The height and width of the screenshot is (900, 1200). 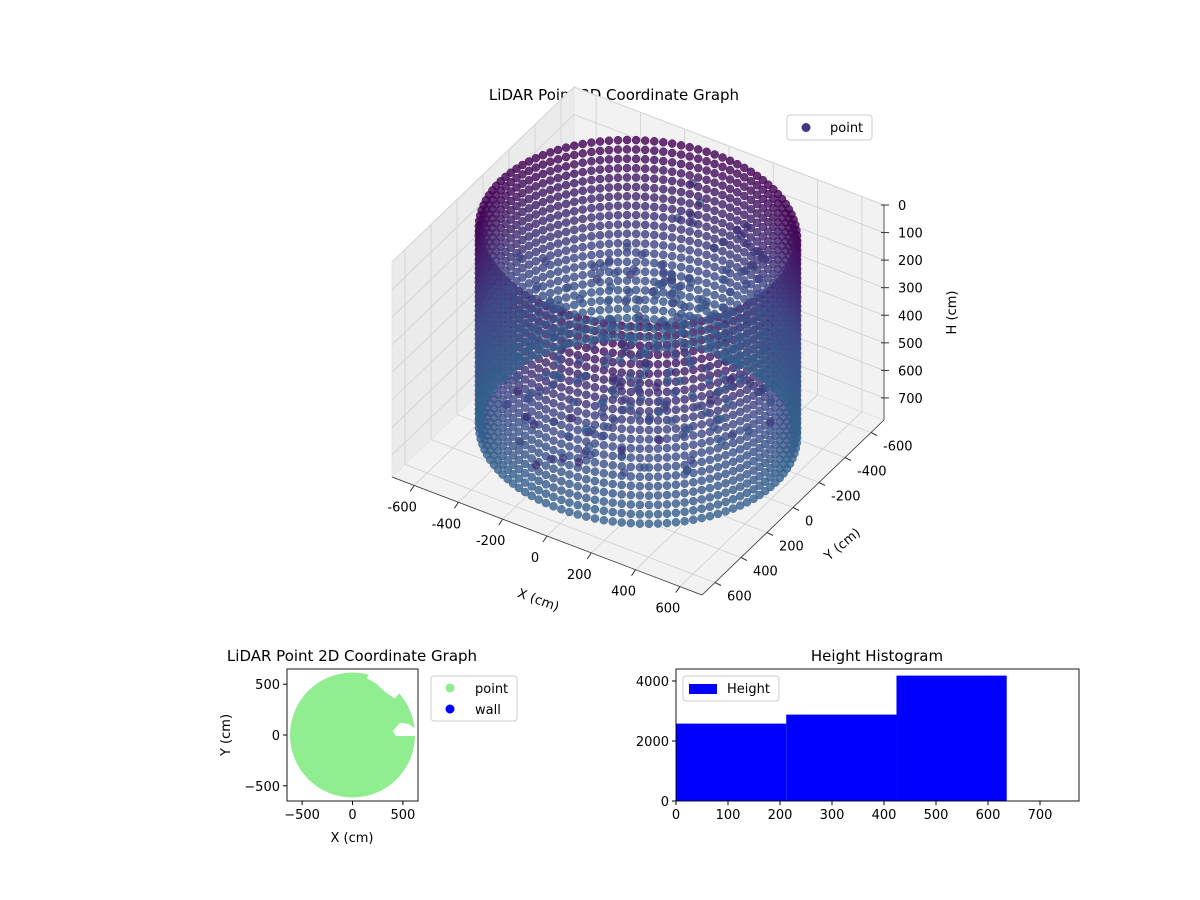 I want to click on scatter2d-legend-marker-wall, so click(x=450, y=709).